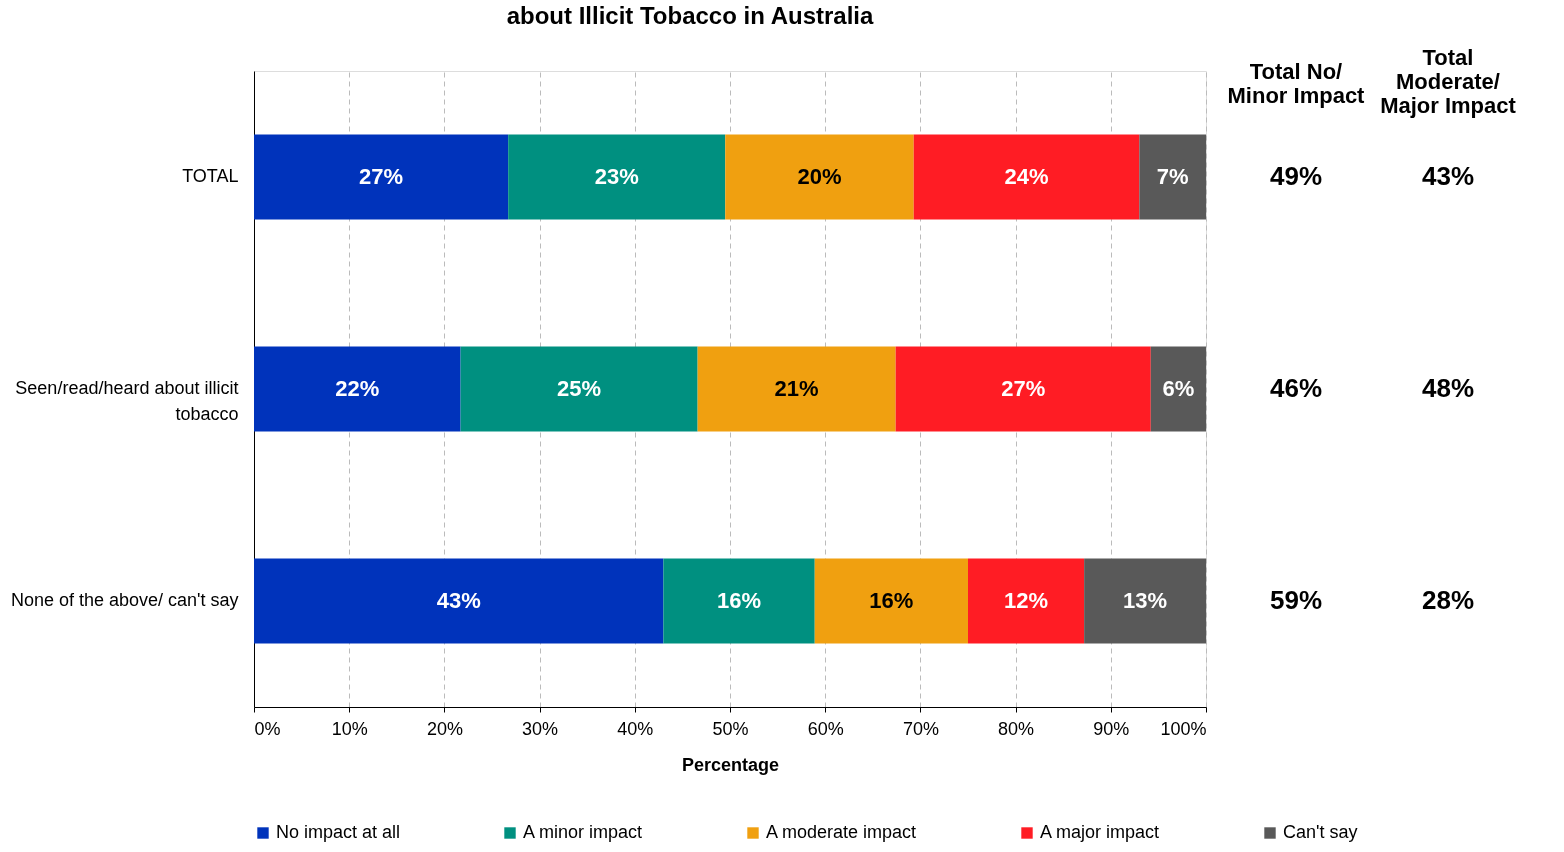  I want to click on x-axis-title: Percentage, so click(730, 764).